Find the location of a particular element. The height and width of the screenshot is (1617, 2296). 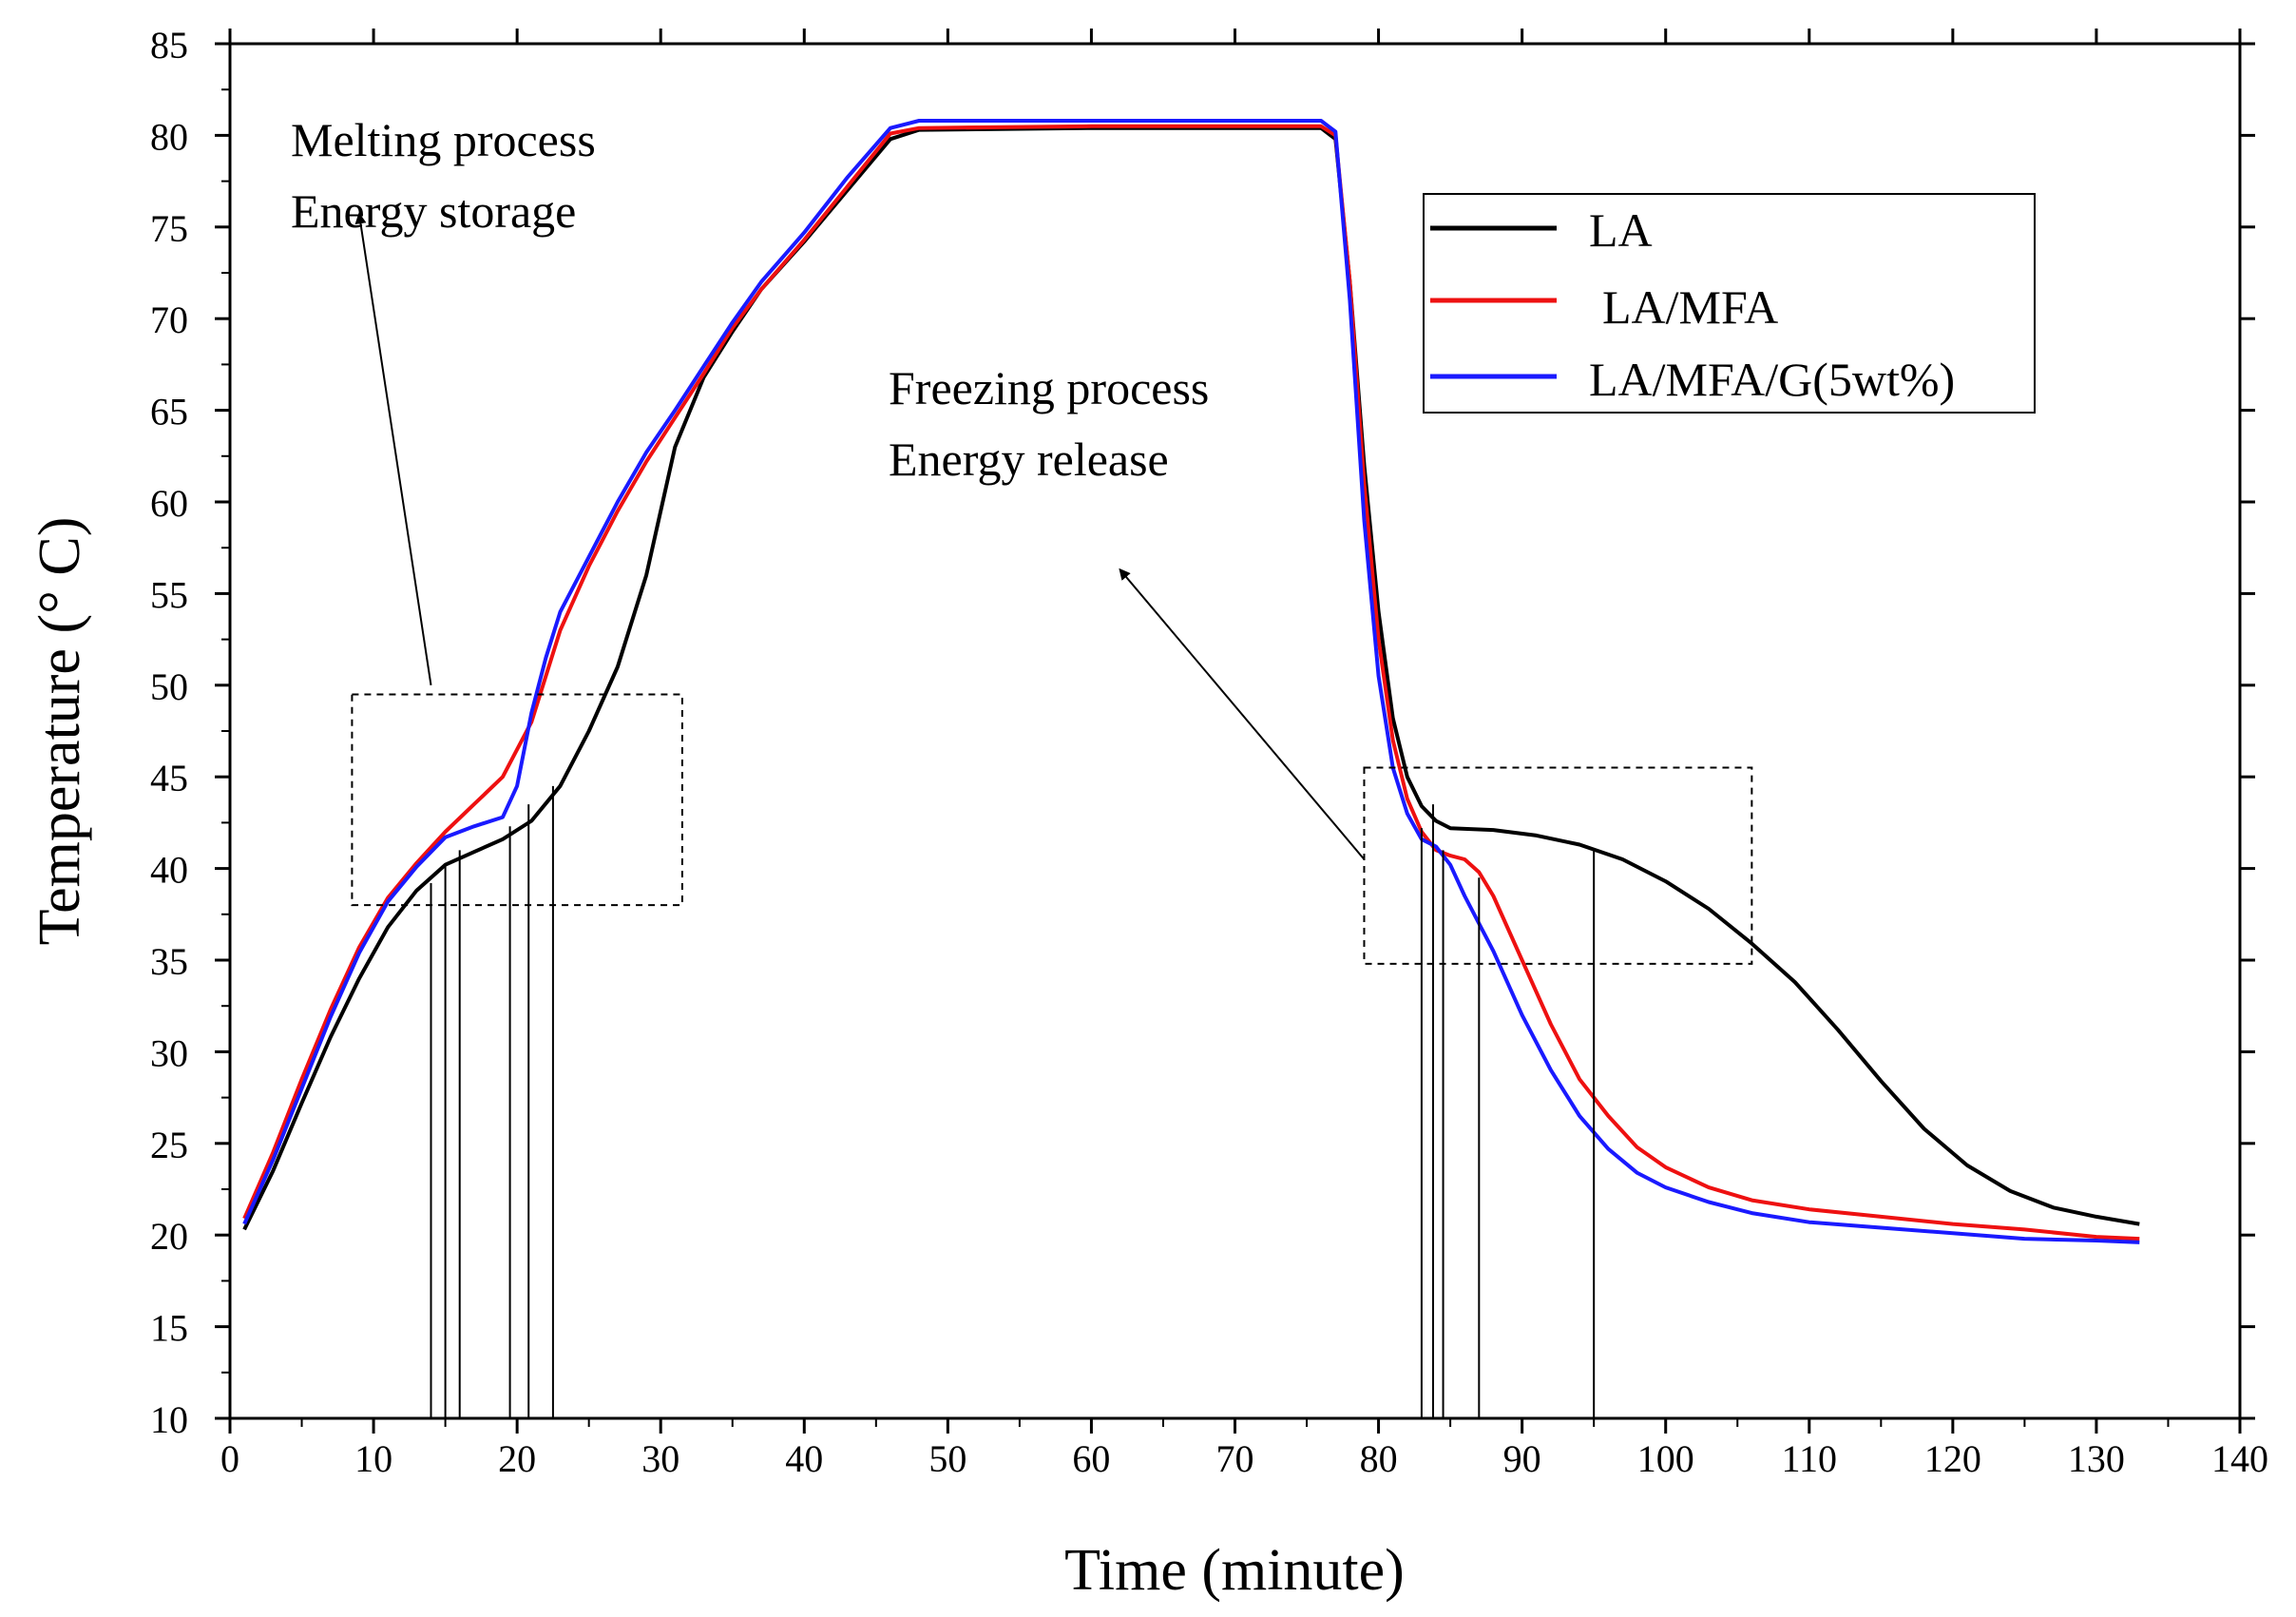

x-tick-label: 140 is located at coordinates (2239, 1458).